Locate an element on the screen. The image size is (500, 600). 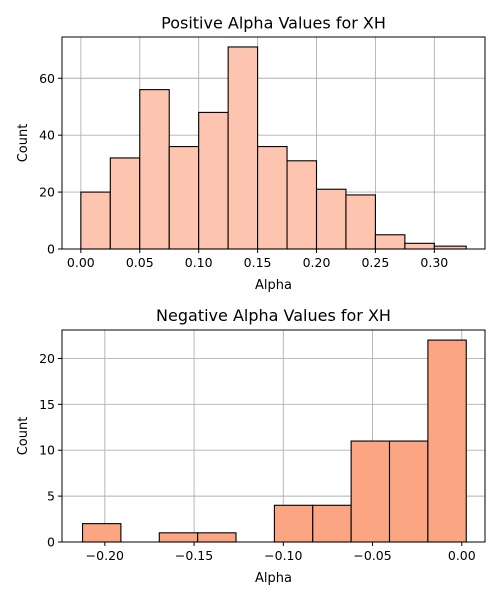
y-tick-label: 60 is located at coordinates (47, 78).